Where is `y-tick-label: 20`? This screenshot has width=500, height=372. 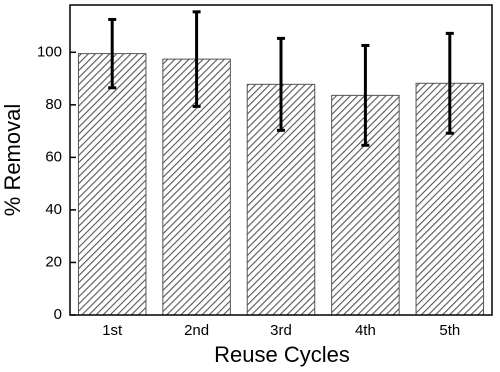 y-tick-label: 20 is located at coordinates (53, 261).